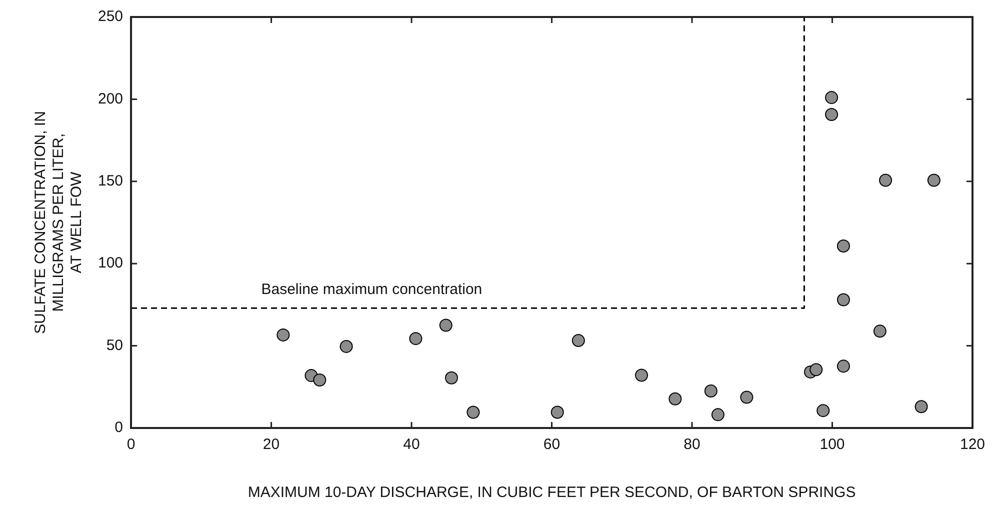  What do you see at coordinates (115, 345) in the screenshot?
I see `y-tick-label: 50` at bounding box center [115, 345].